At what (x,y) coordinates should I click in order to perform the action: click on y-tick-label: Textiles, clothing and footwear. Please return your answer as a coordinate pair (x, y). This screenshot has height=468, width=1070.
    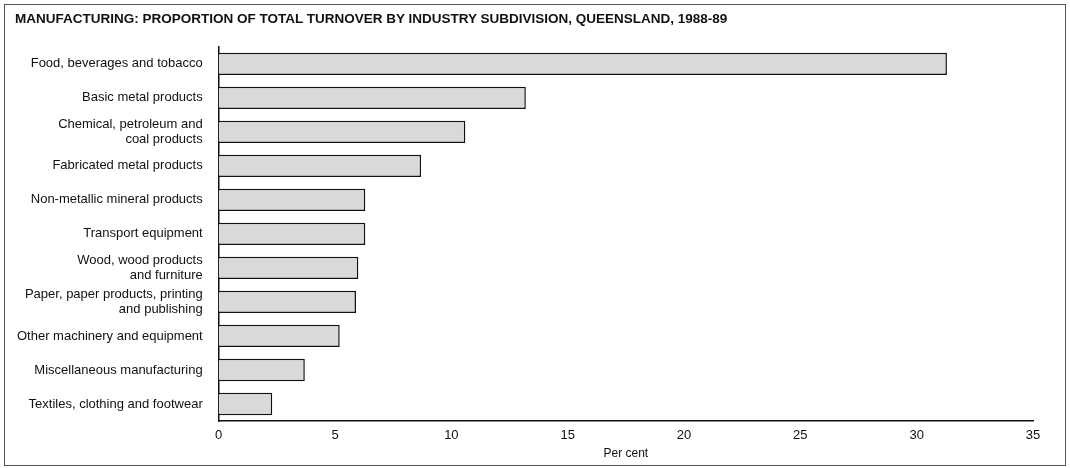
    Looking at the image, I should click on (116, 403).